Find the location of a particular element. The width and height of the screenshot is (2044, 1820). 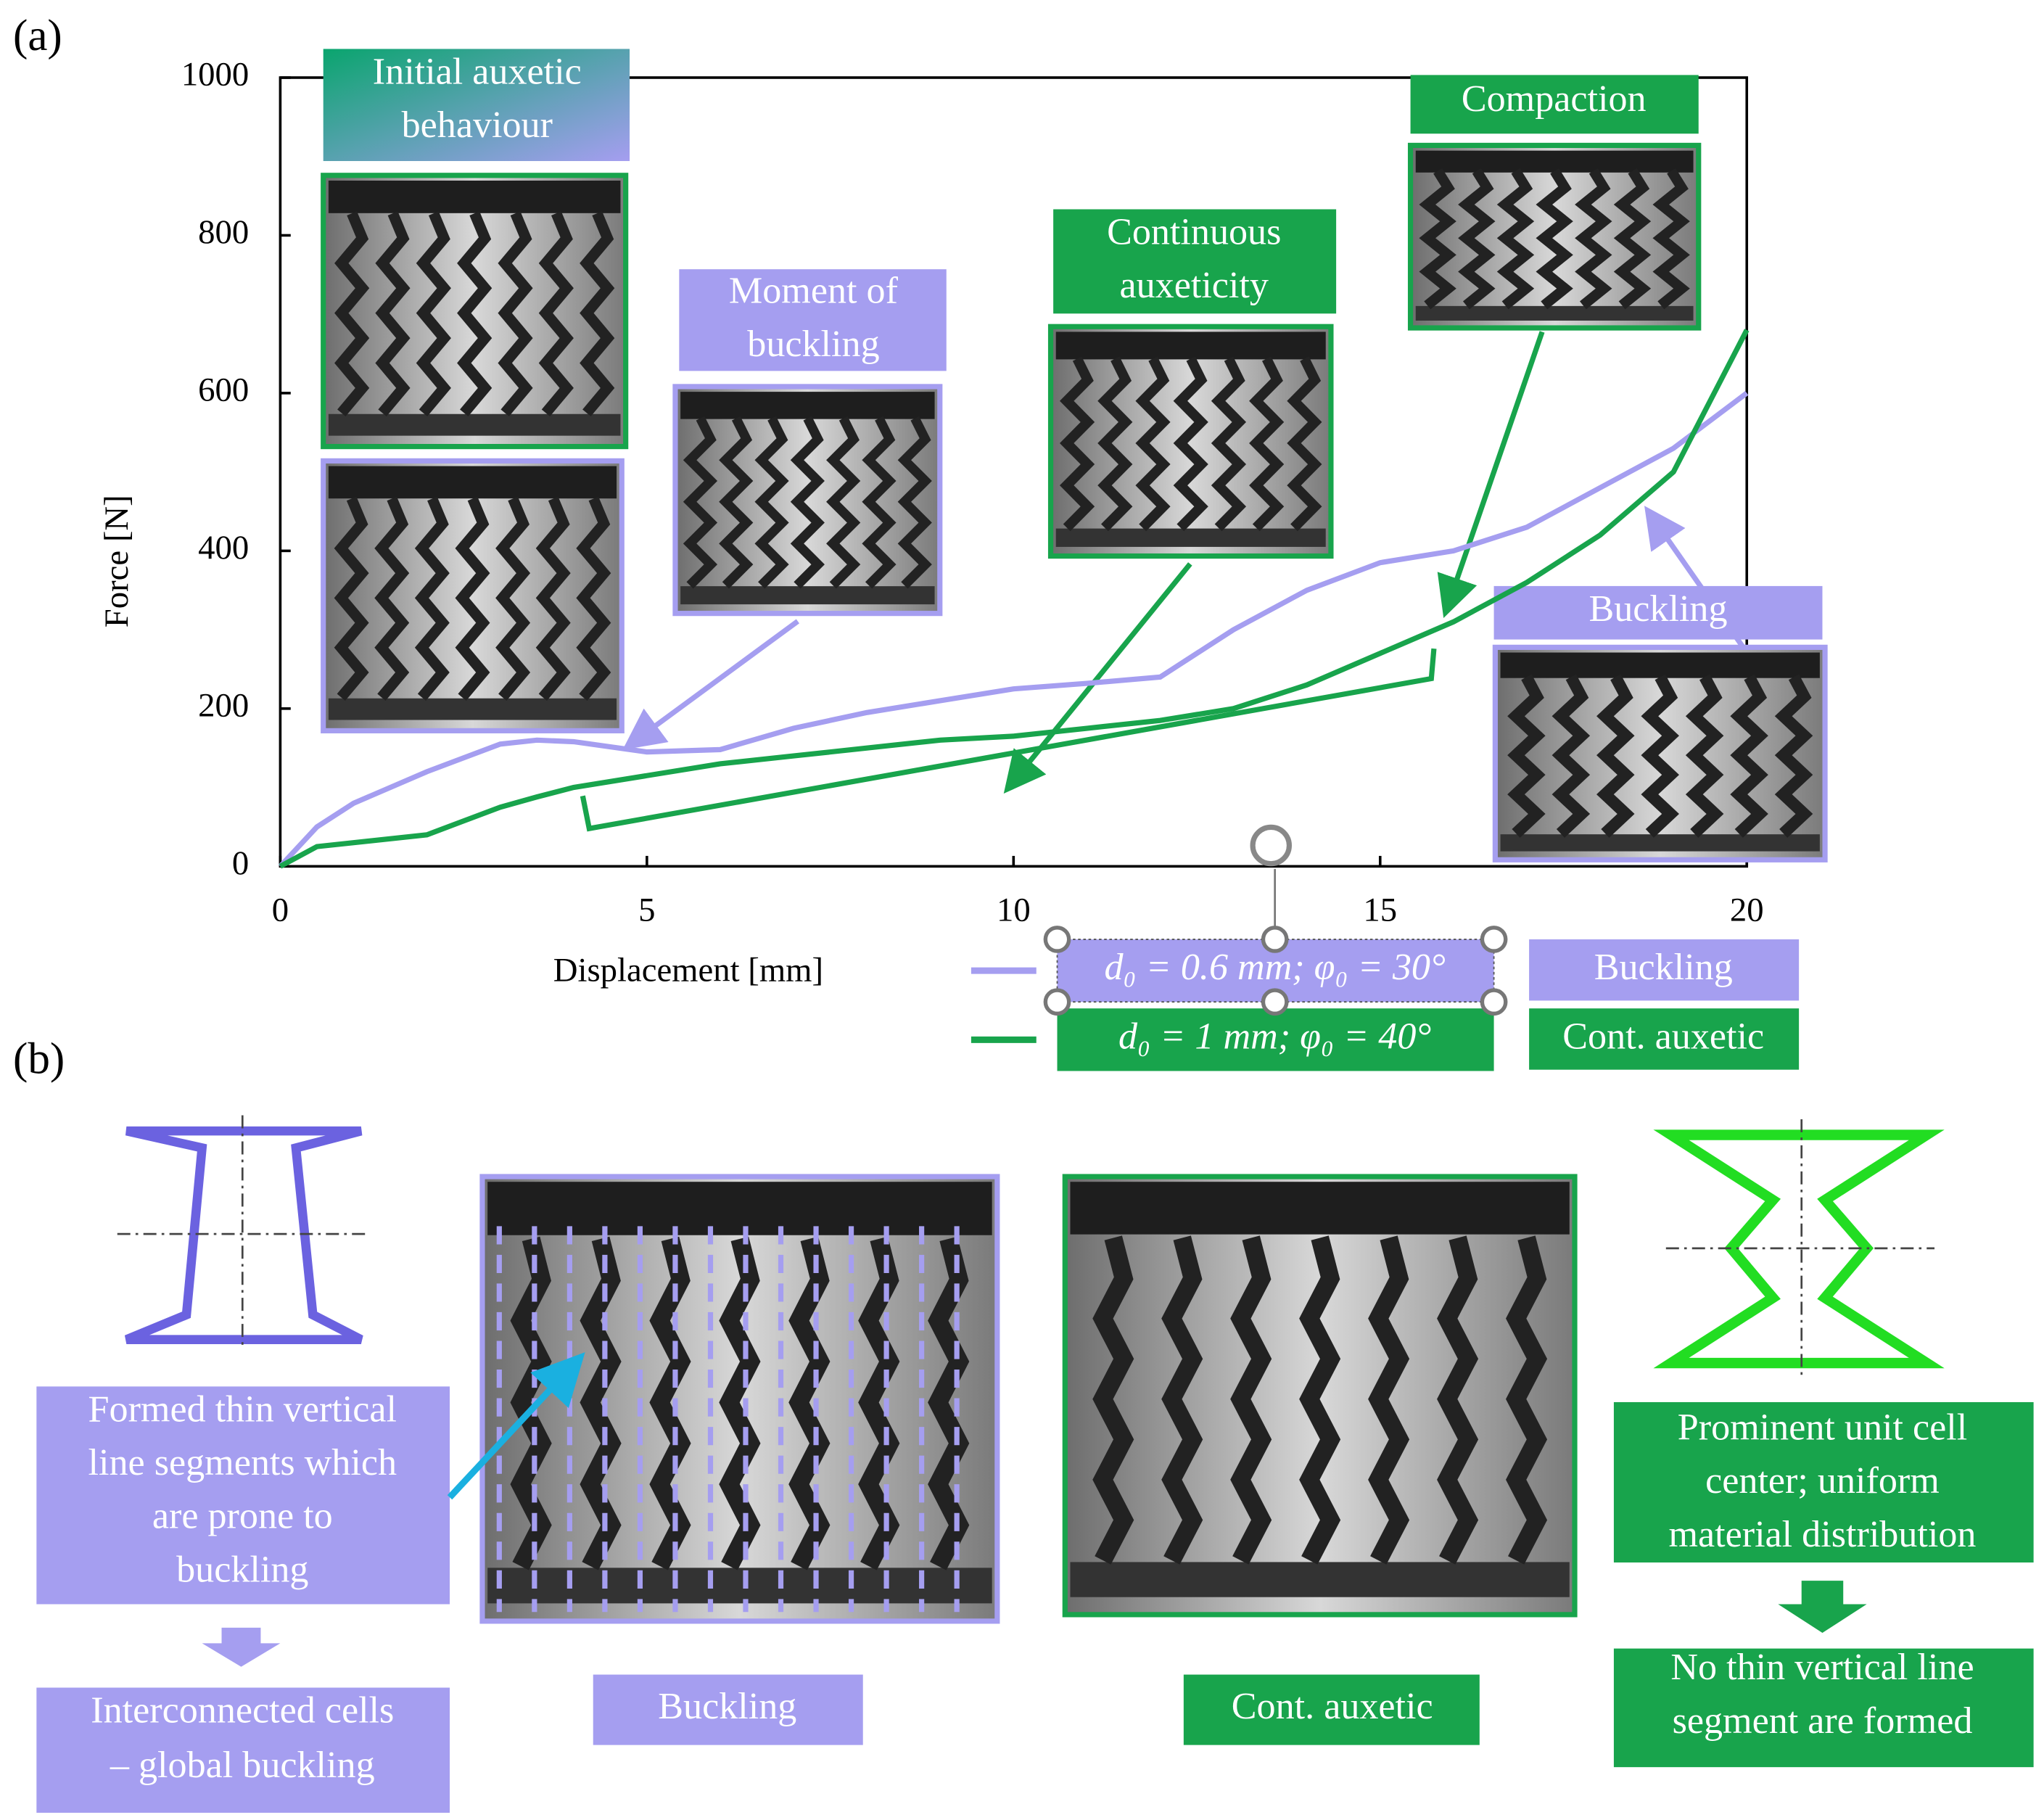

y-tick-label: 800 is located at coordinates (223, 232).